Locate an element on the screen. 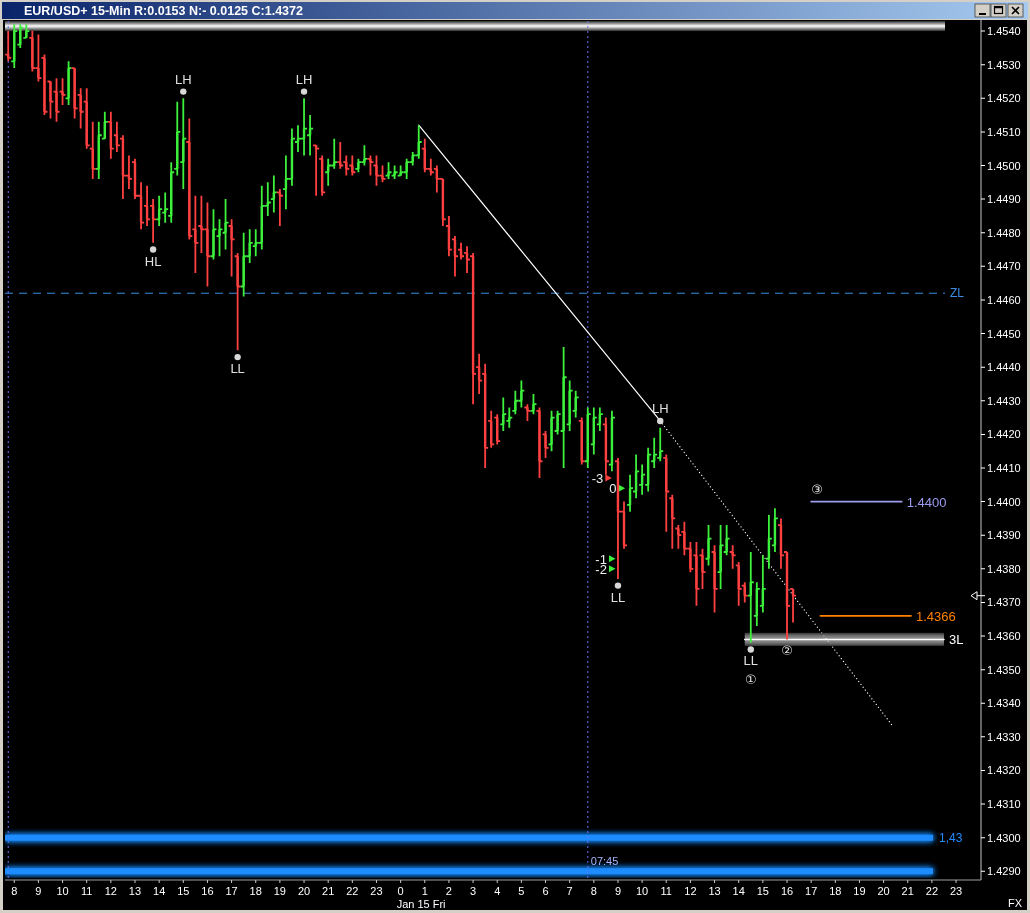 The height and width of the screenshot is (913, 1030). y-tick-label: 1.4470 is located at coordinates (1004, 266).